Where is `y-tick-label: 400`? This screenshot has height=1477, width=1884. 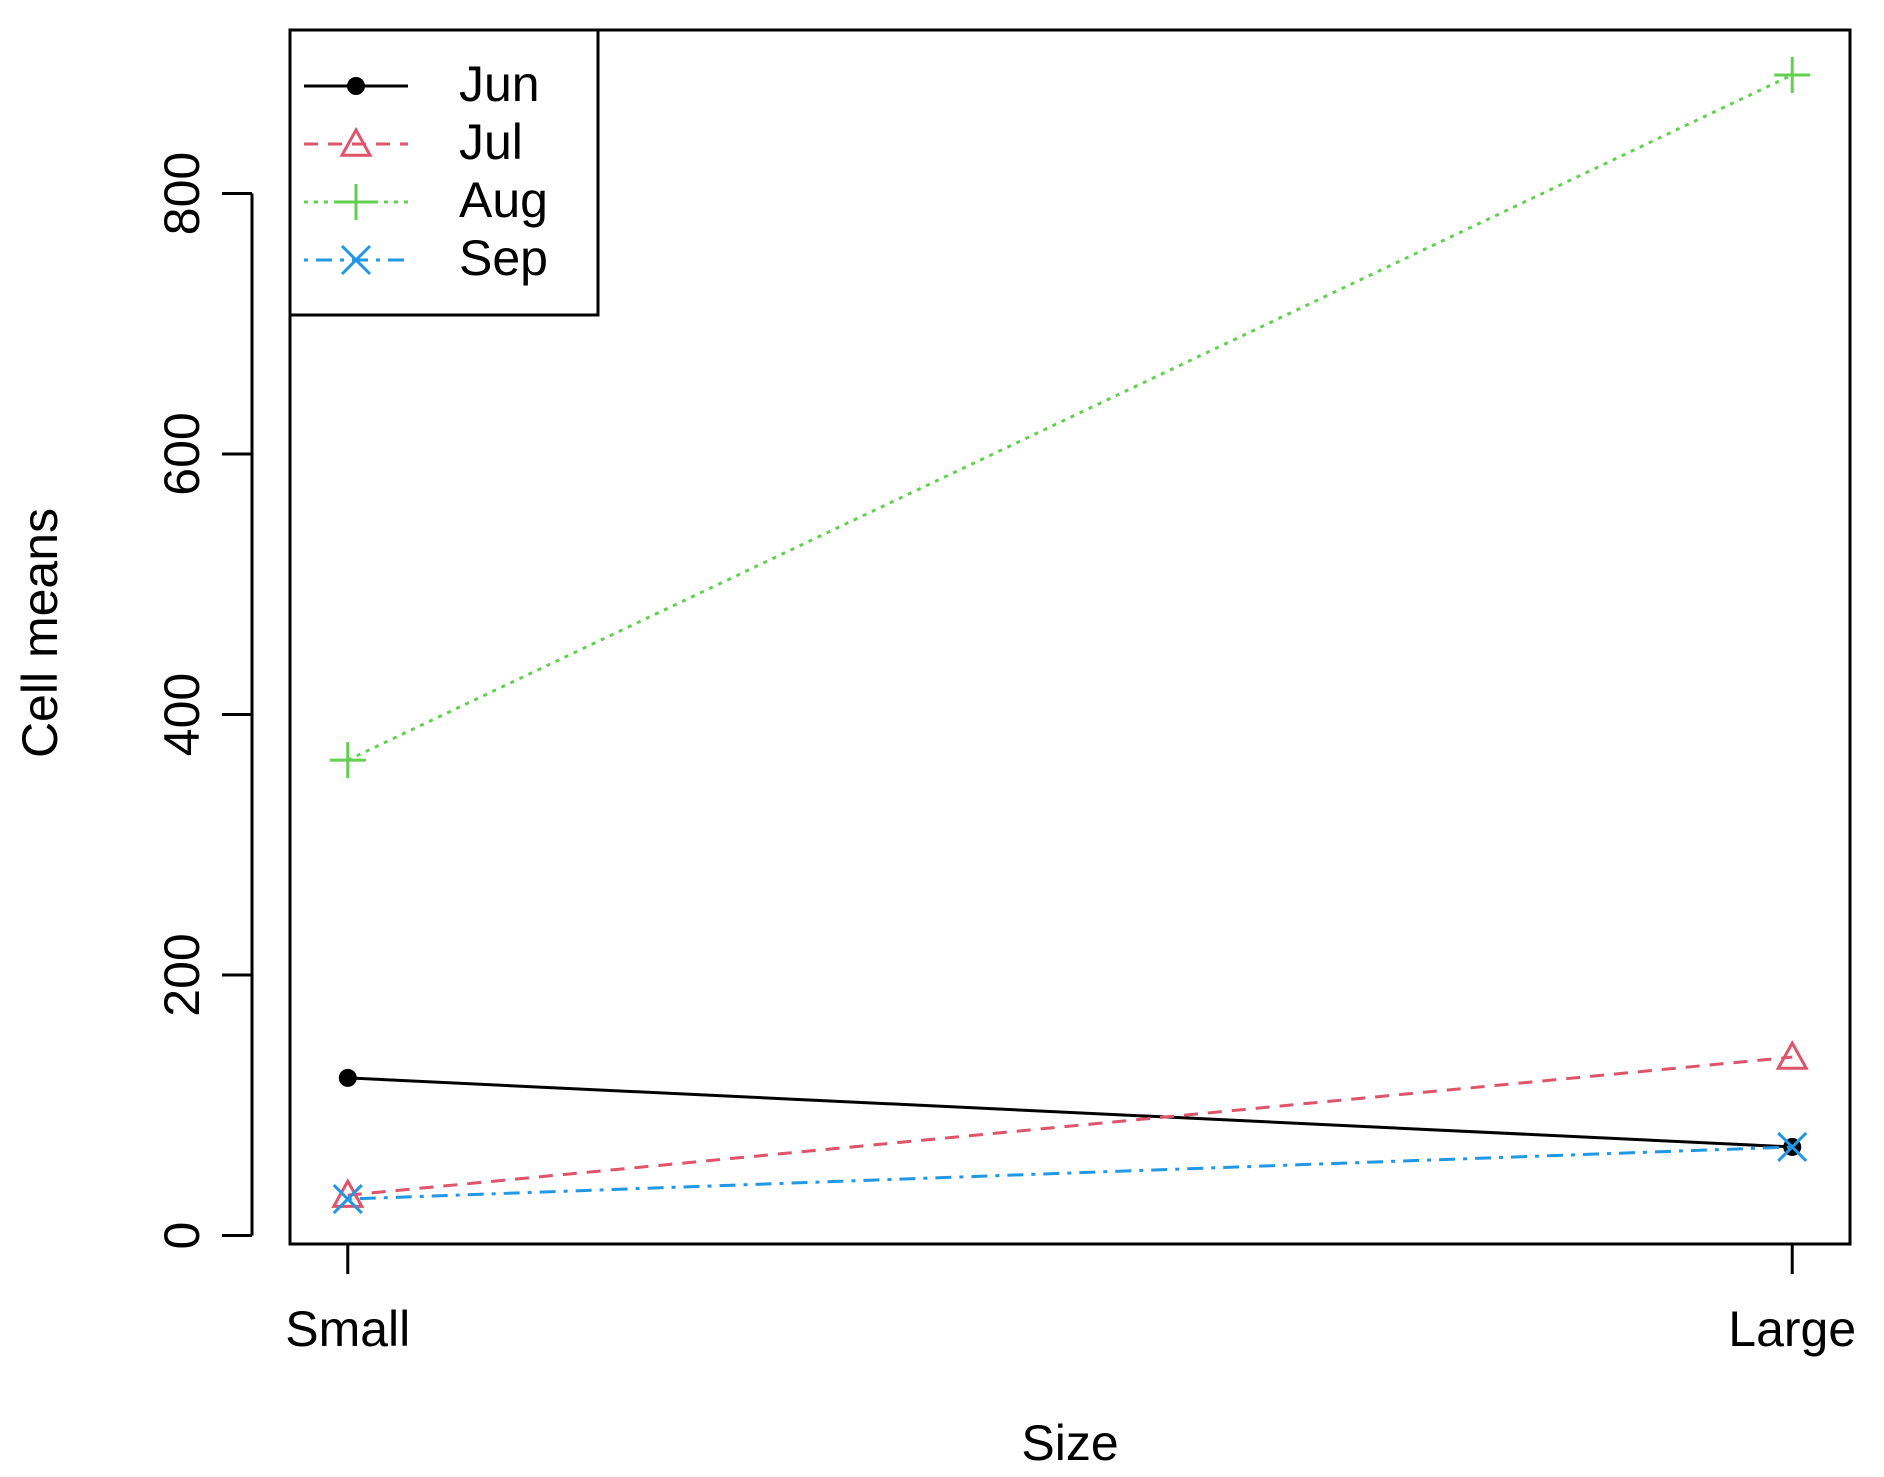 y-tick-label: 400 is located at coordinates (182, 714).